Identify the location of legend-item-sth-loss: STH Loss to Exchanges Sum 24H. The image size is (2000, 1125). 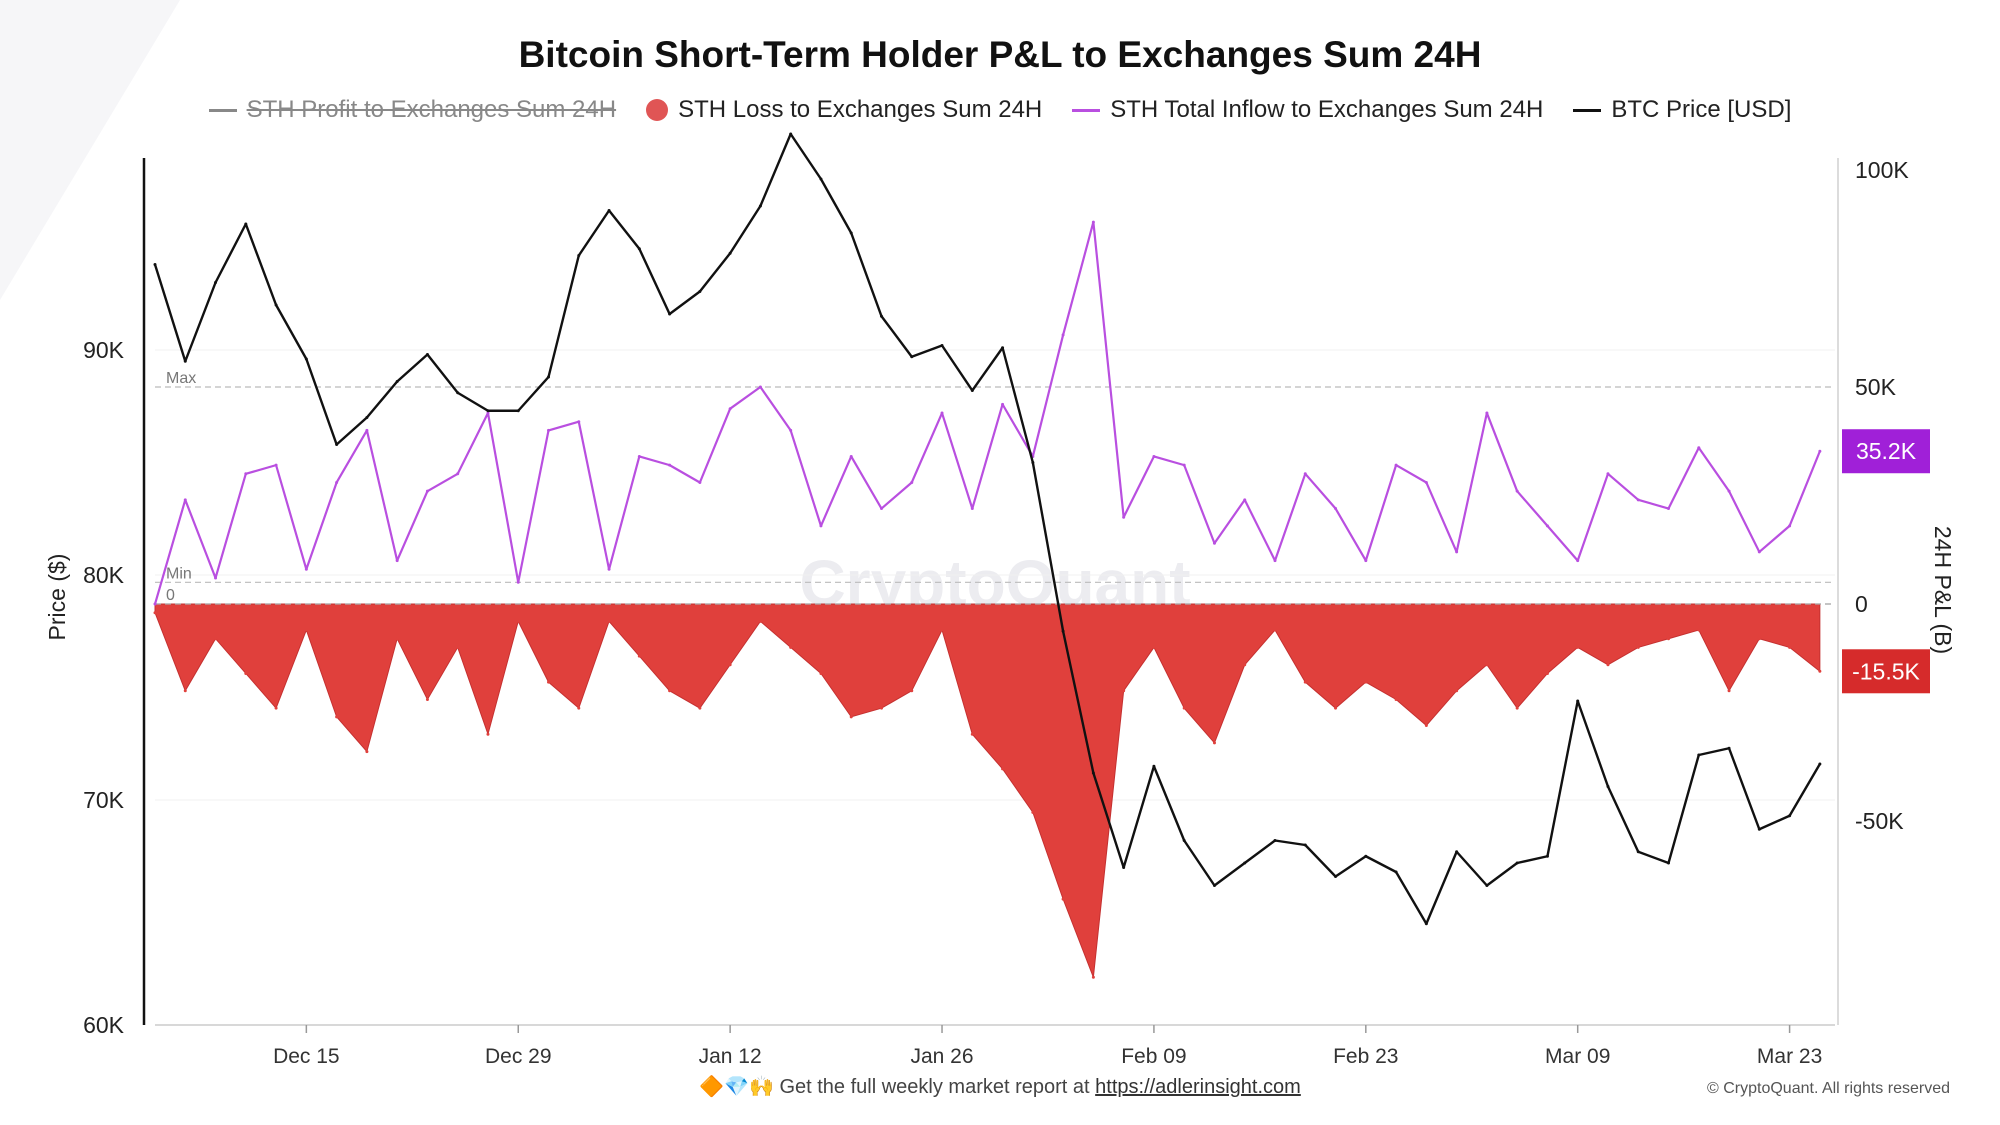
(844, 110).